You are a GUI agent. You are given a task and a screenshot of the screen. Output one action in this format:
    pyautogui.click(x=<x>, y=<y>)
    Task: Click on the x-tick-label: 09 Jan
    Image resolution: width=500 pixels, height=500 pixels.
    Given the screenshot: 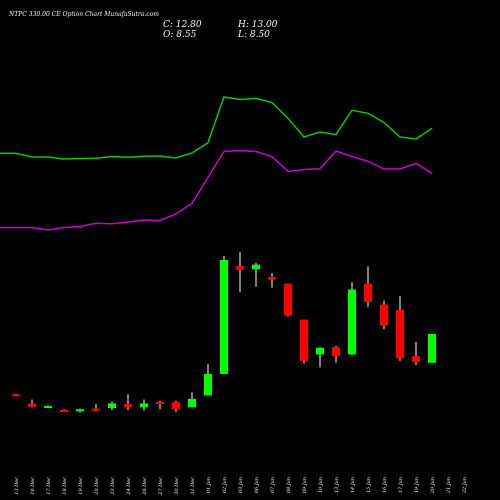 What is the action you would take?
    pyautogui.click(x=305, y=485)
    